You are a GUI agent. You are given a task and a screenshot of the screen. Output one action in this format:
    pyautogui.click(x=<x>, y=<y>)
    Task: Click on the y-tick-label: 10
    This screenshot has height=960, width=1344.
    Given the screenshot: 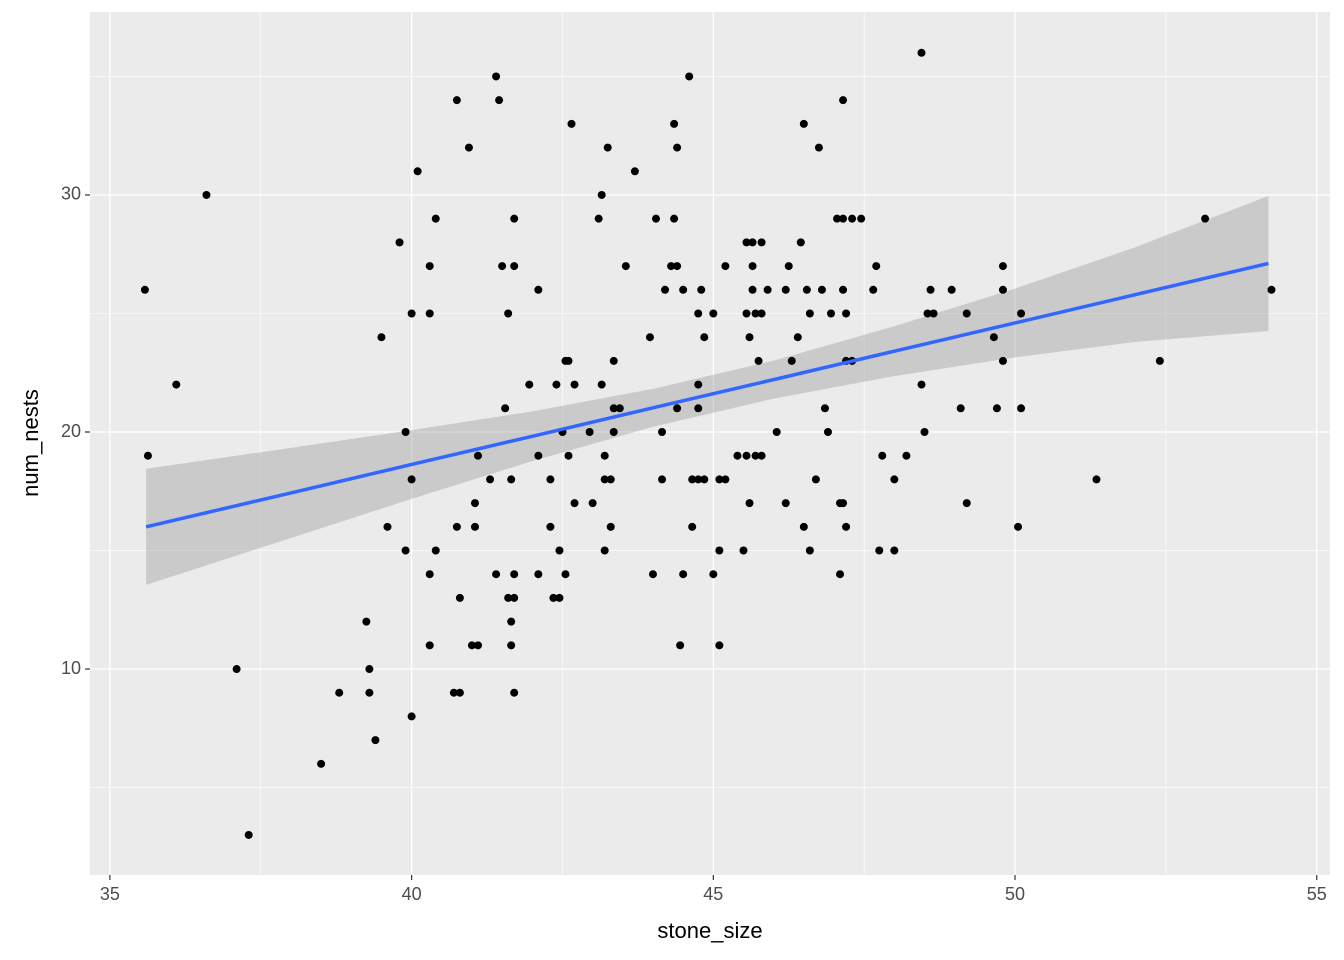 What is the action you would take?
    pyautogui.click(x=71, y=668)
    